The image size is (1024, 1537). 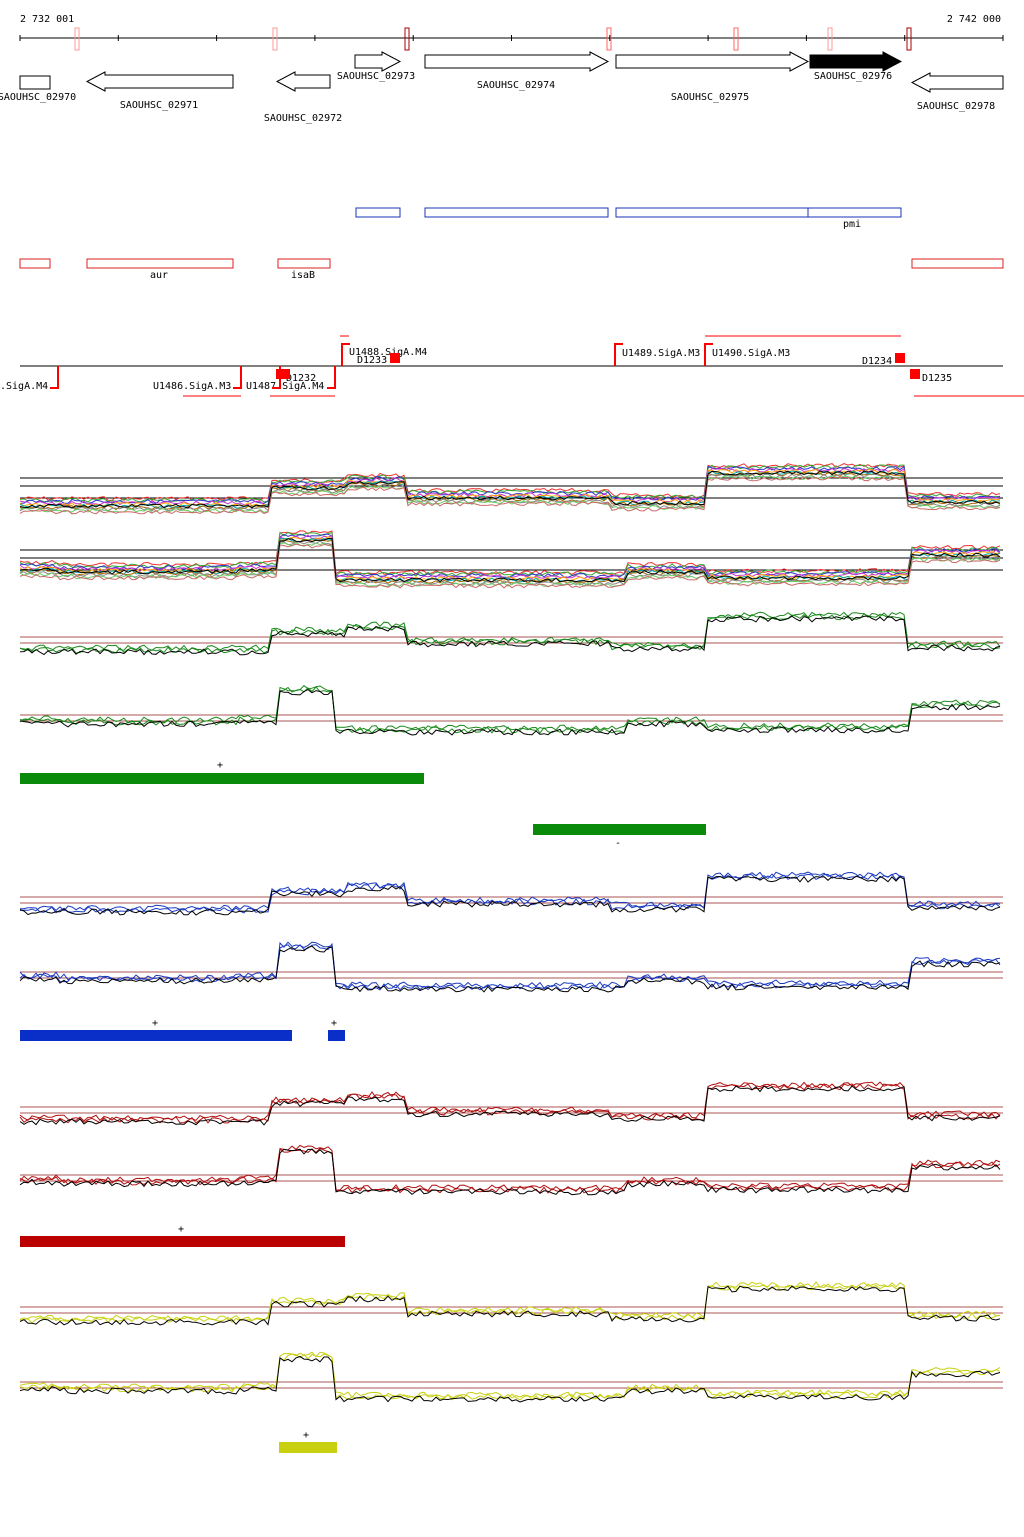 I want to click on gene-label: SAOUHSC_02974, so click(x=516, y=85).